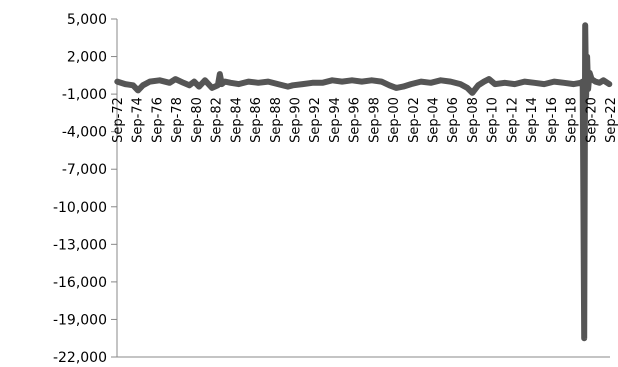 The image size is (618, 367). Describe the element at coordinates (434, 120) in the screenshot. I see `x-tick-label: Sep-04` at that location.